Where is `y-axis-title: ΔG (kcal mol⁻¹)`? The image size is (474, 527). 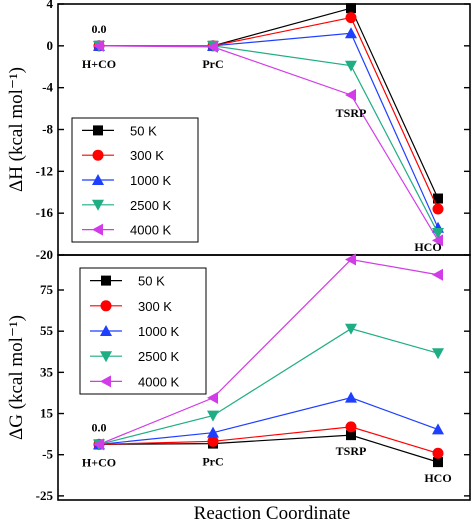 y-axis-title: ΔG (kcal mol⁻¹) is located at coordinates (16, 377).